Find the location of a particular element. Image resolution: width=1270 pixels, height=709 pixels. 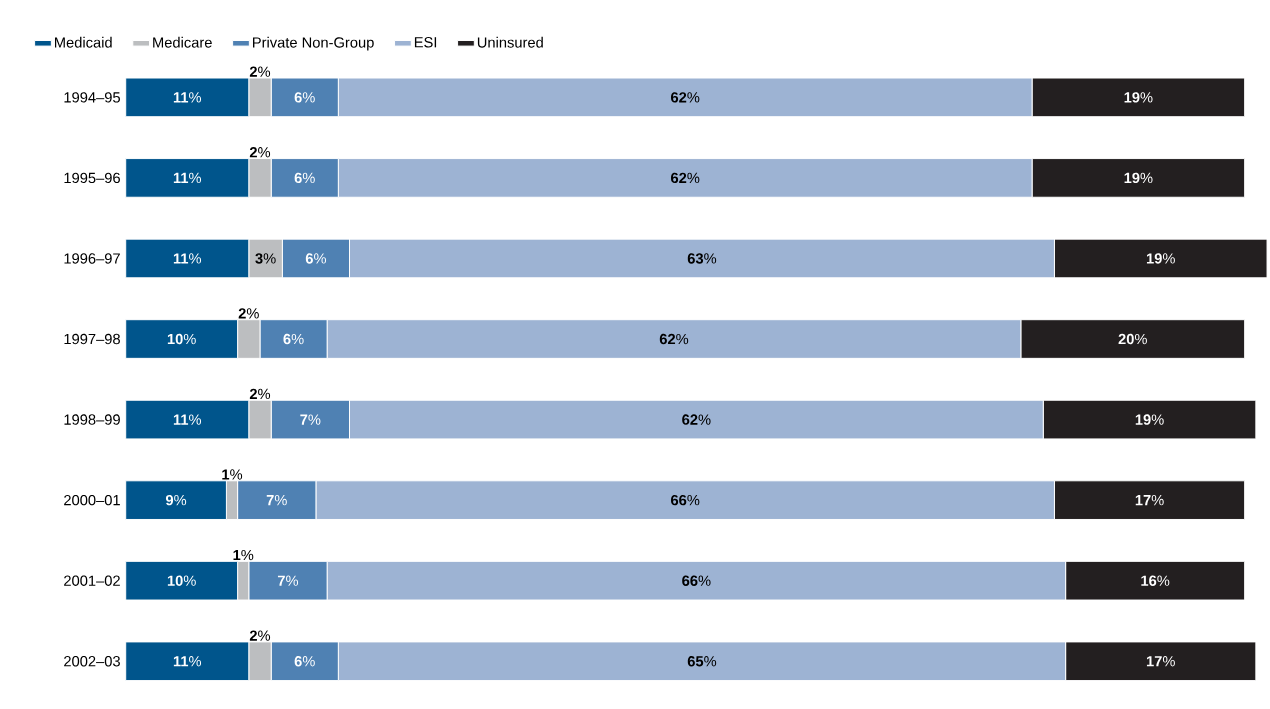

legend-label: Medicaid is located at coordinates (83, 42).